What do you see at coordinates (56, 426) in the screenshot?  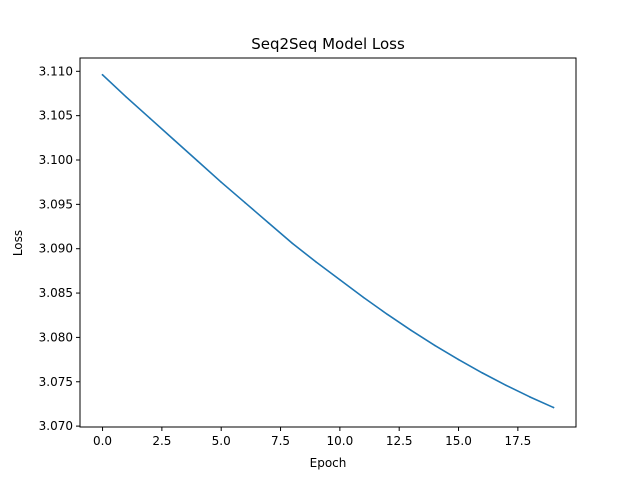 I see `y-tick-label: 3.070` at bounding box center [56, 426].